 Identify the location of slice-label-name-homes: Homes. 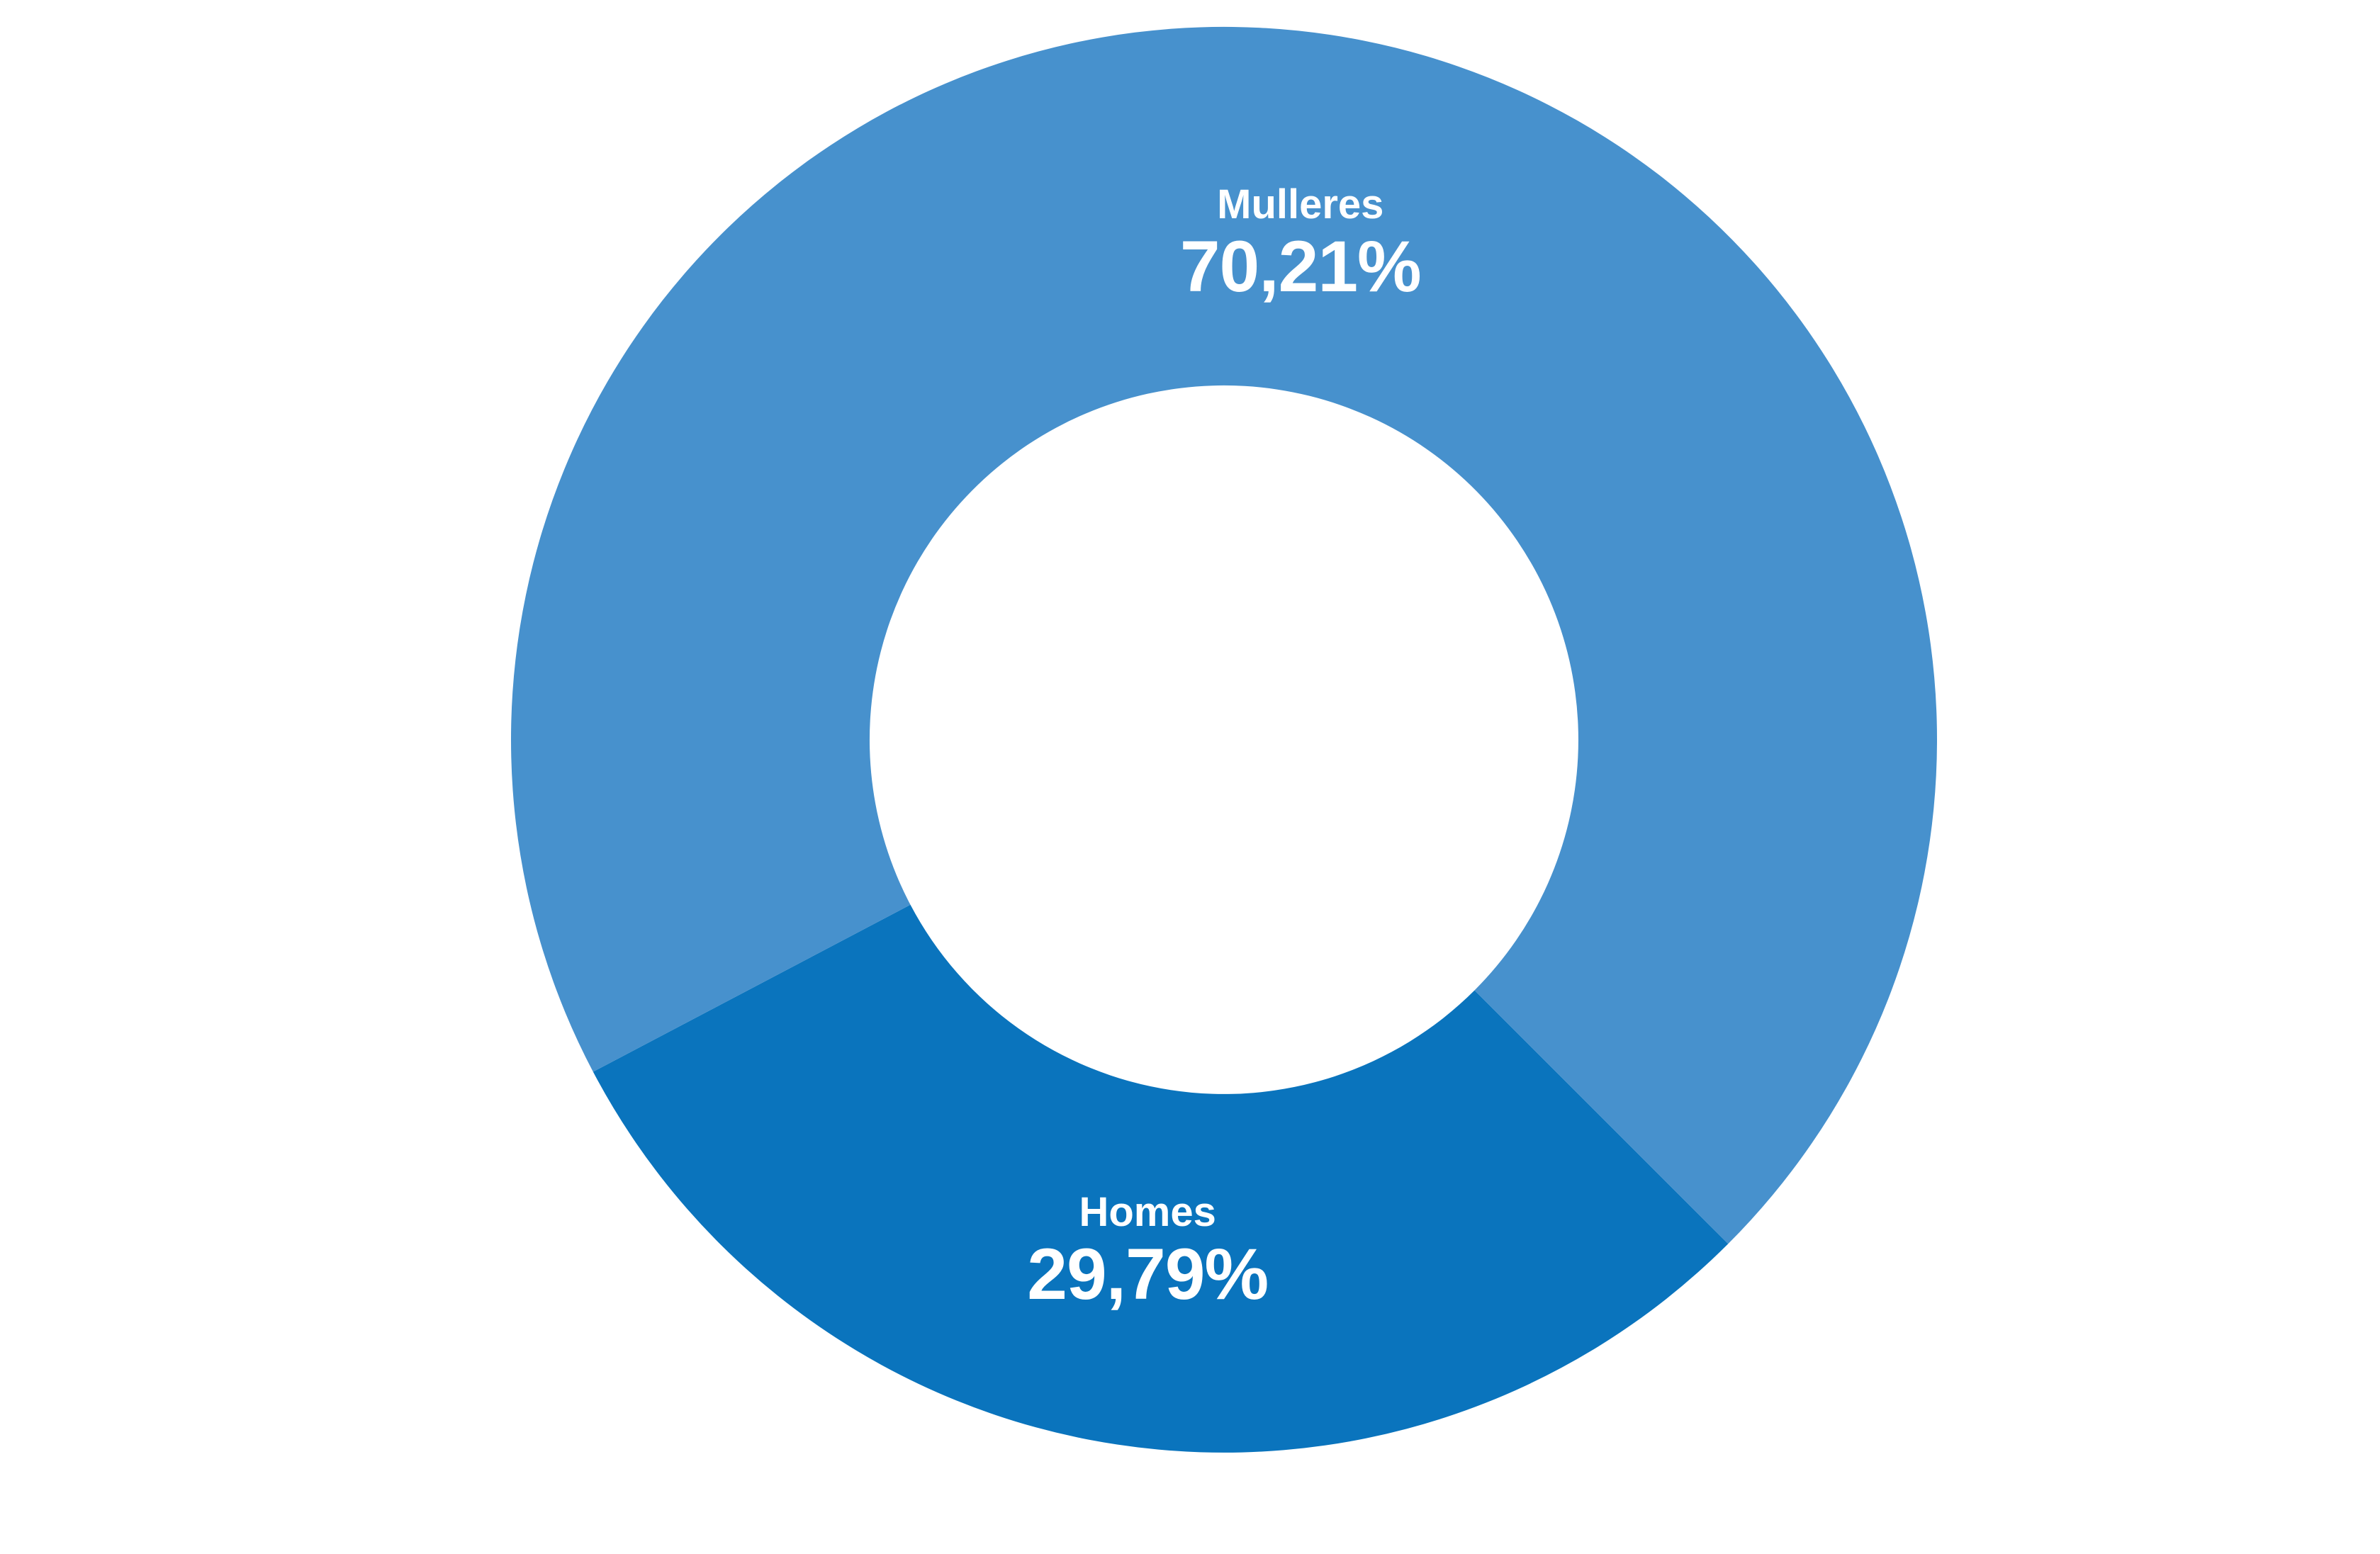
(1148, 1212).